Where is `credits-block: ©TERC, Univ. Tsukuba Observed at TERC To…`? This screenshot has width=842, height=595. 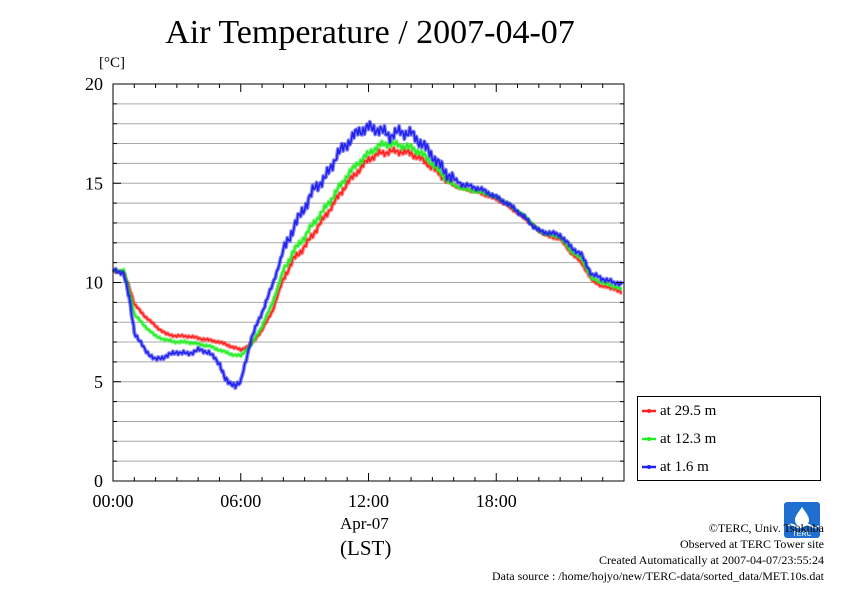 credits-block: ©TERC, Univ. Tsukuba Observed at TERC To… is located at coordinates (658, 552).